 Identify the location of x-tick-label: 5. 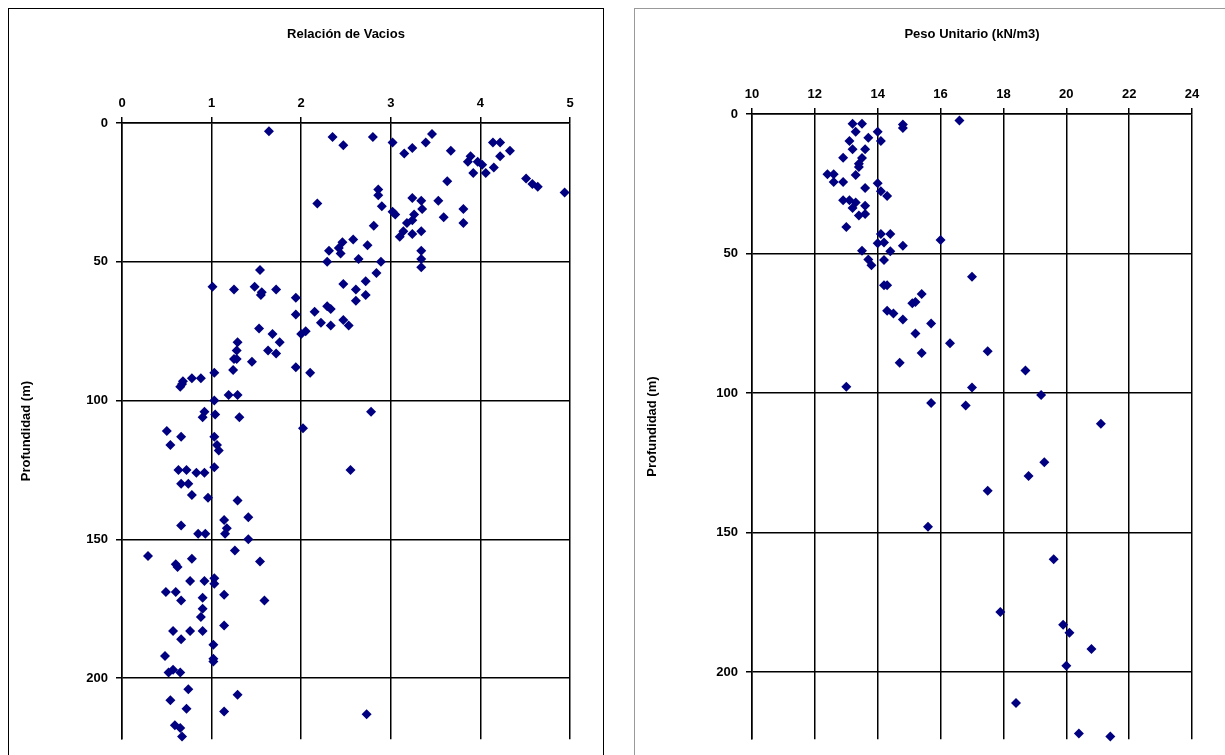
(570, 102).